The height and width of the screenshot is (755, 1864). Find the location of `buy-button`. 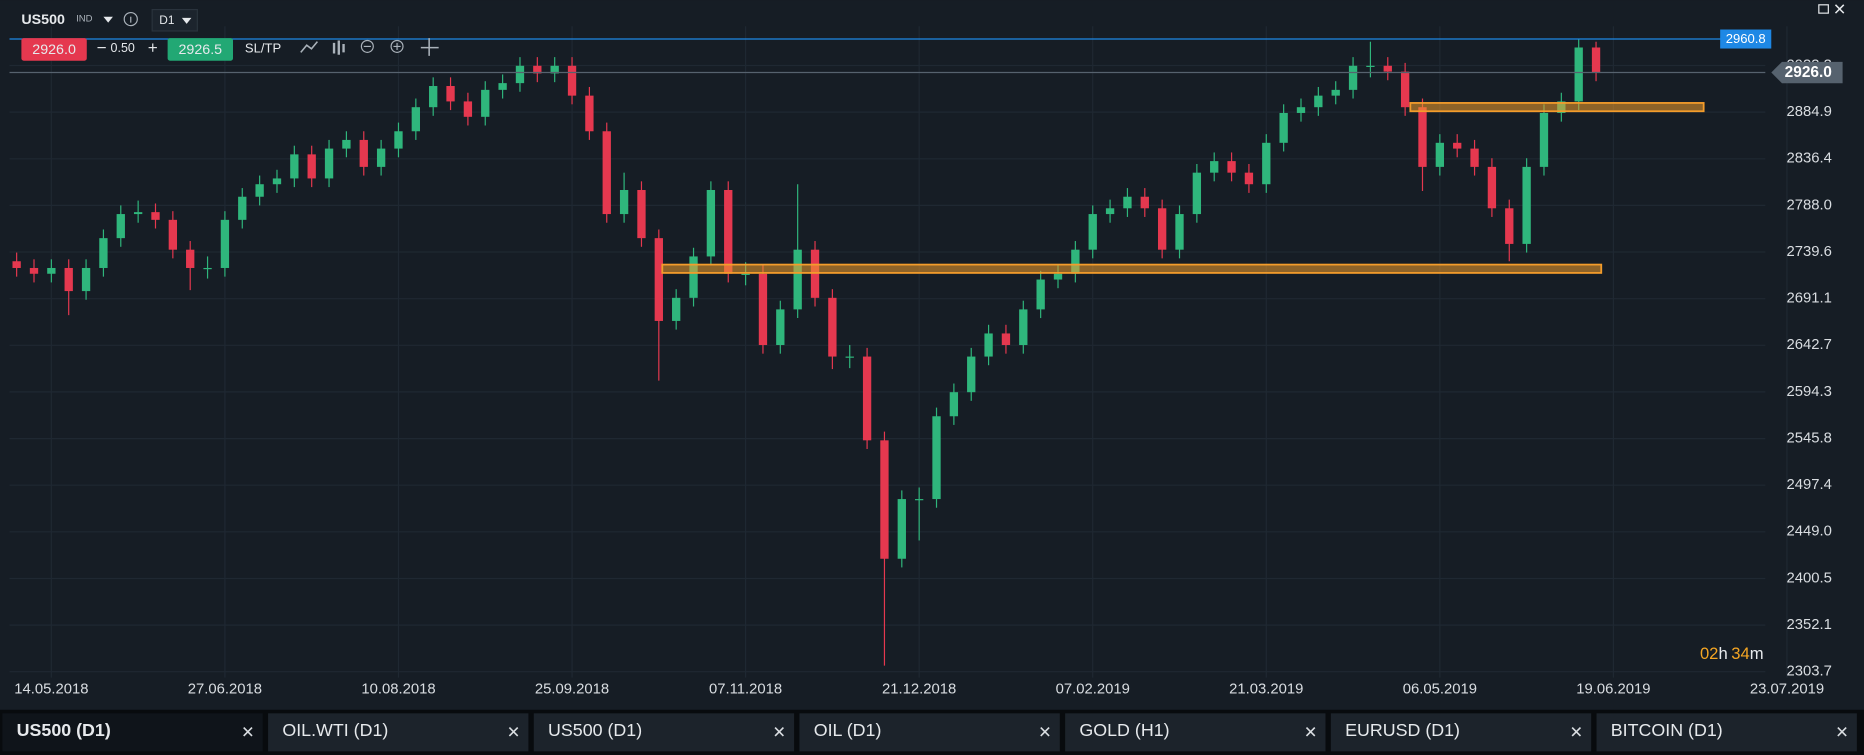

buy-button is located at coordinates (200, 49).